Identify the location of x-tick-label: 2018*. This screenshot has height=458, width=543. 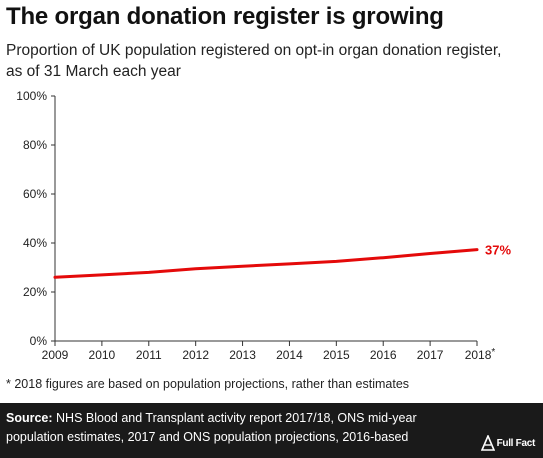
(480, 354).